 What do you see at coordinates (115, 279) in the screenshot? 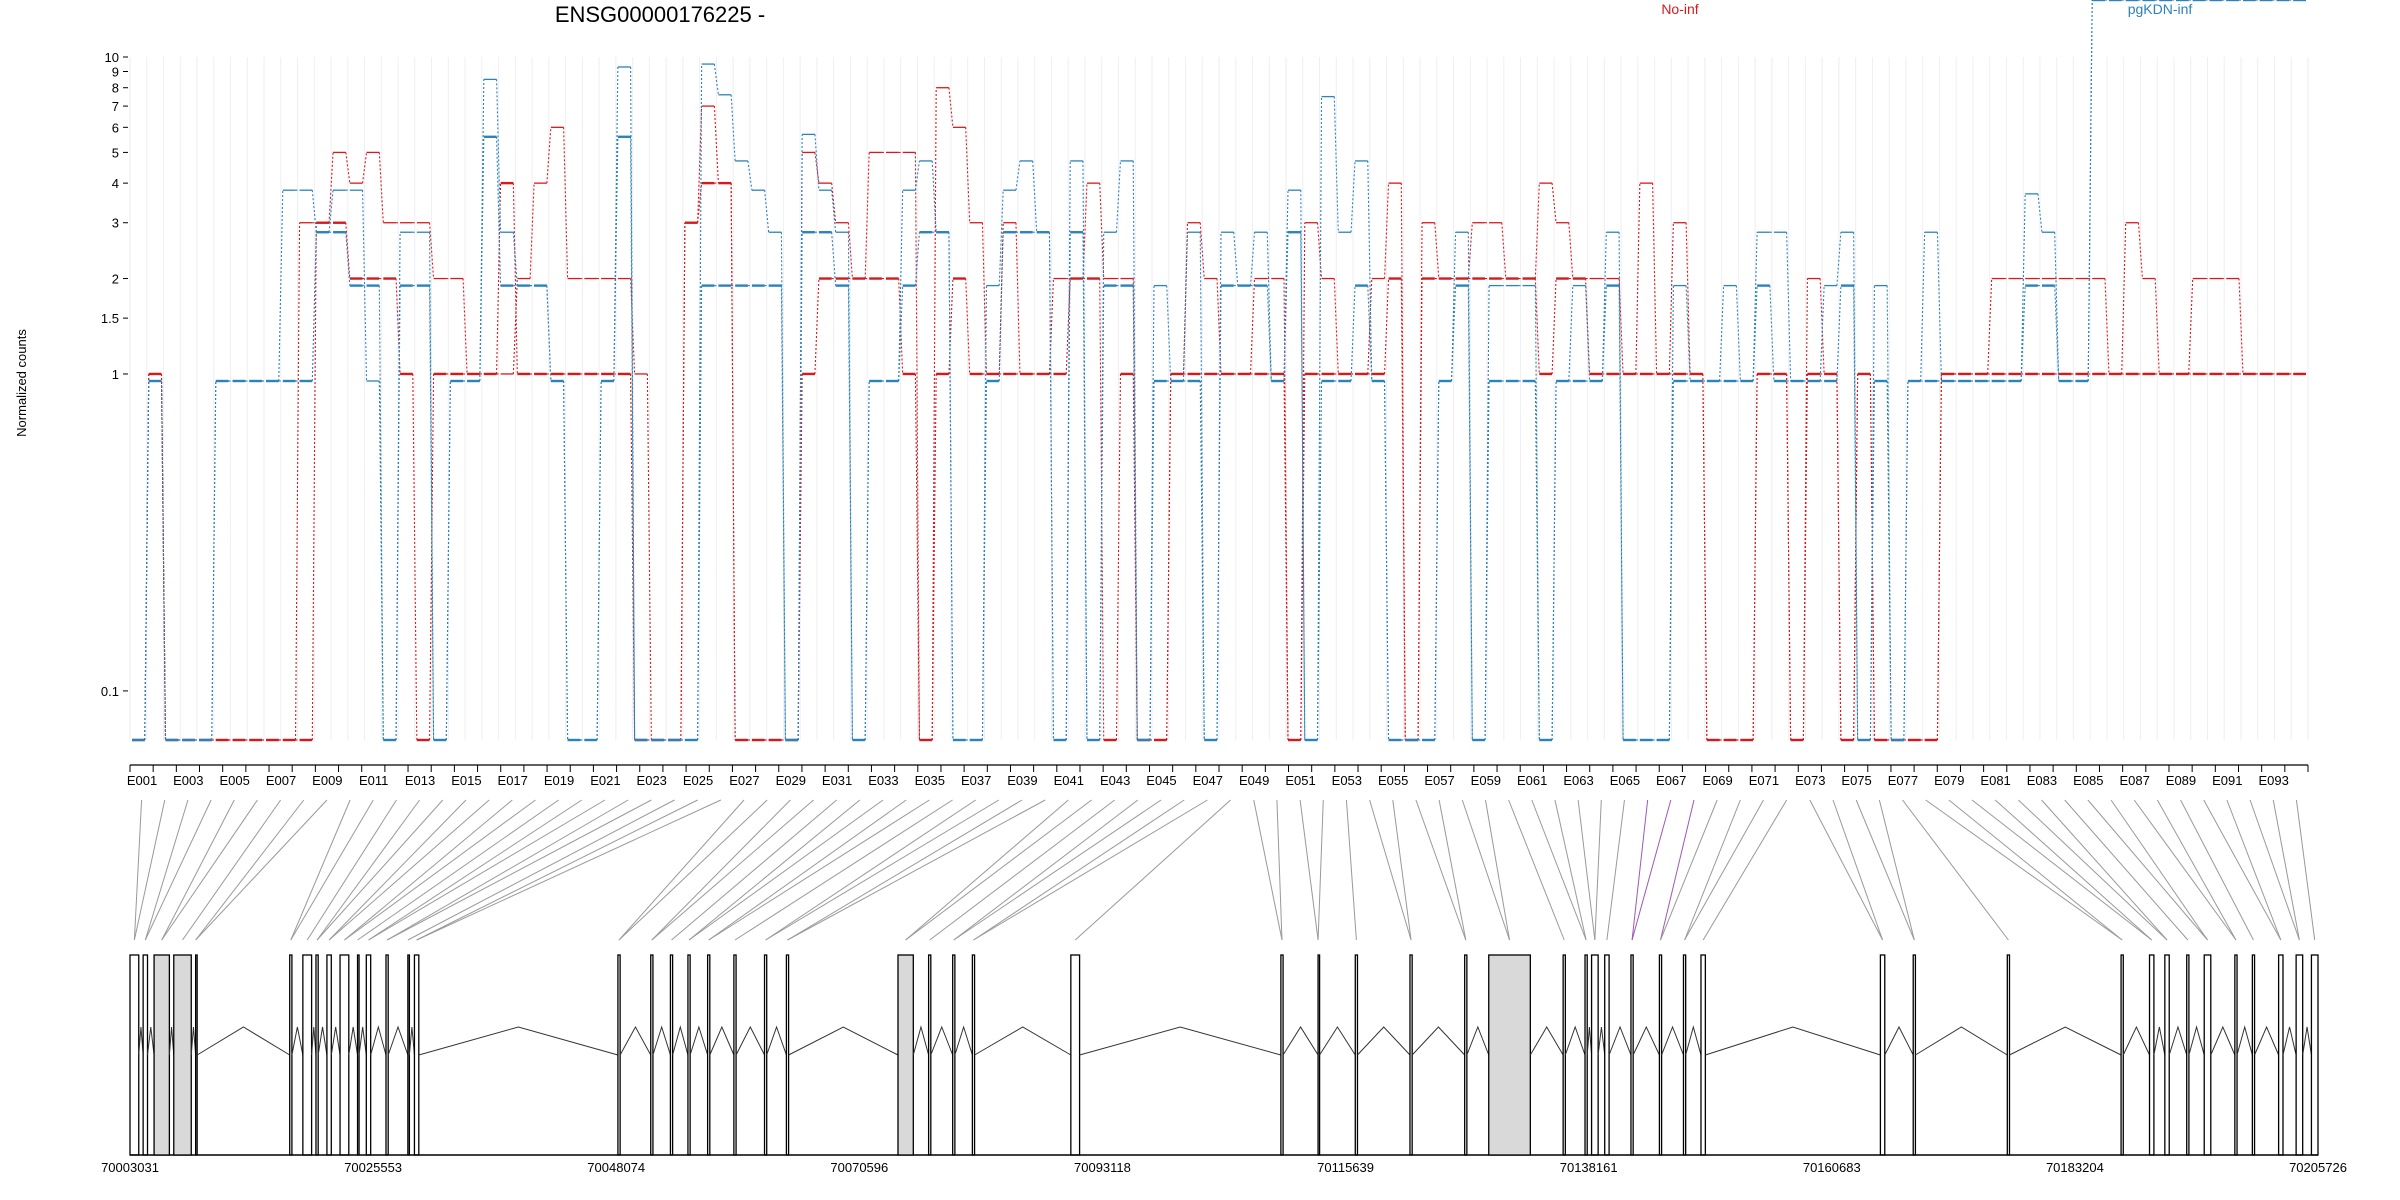
I see `y-tick-label: 2` at bounding box center [115, 279].